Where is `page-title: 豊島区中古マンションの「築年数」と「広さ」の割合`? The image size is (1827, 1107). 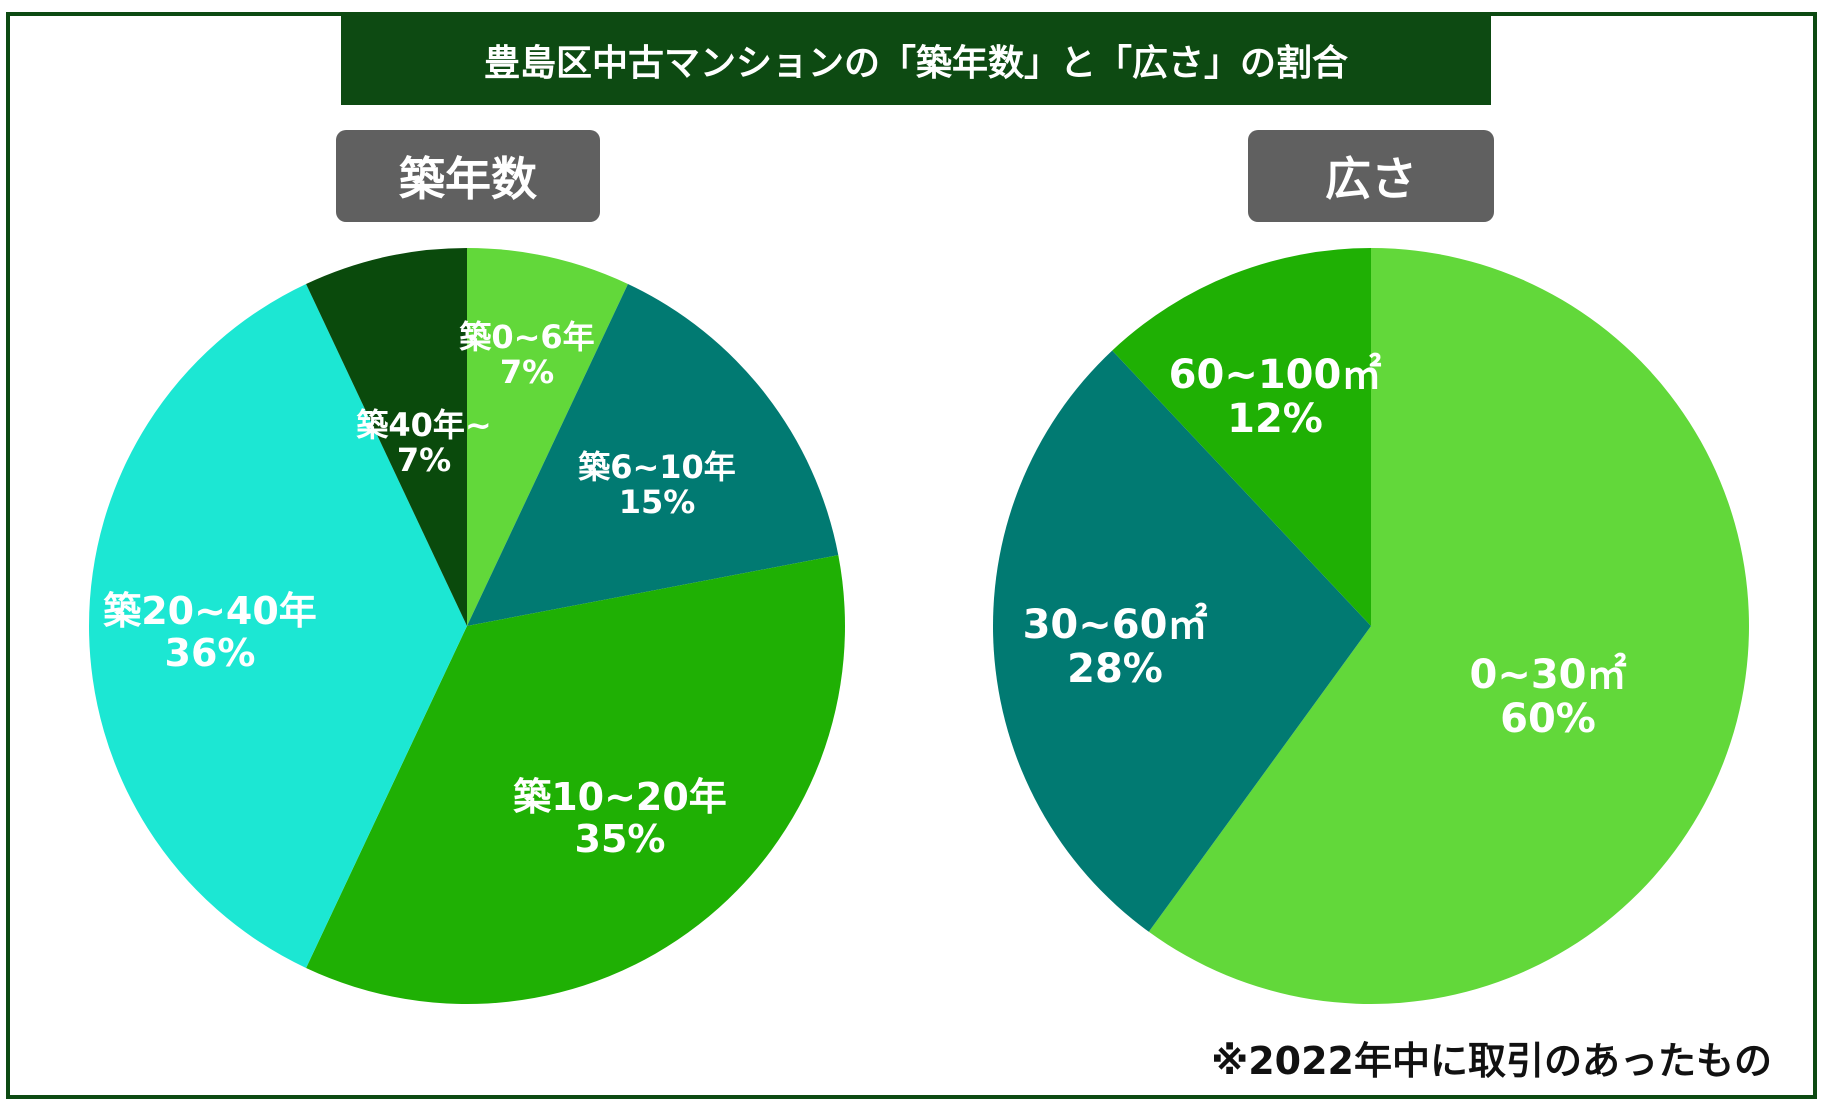
page-title: 豊島区中古マンションの「築年数」と「広さ」の割合 is located at coordinates (916, 60).